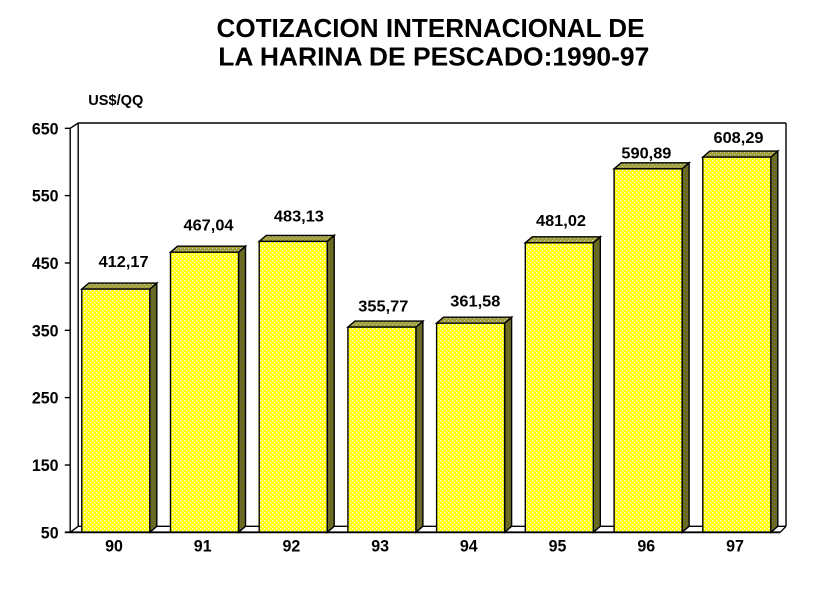 This screenshot has width=813, height=598. Describe the element at coordinates (646, 153) in the screenshot. I see `svg-text: 590,89` at that location.